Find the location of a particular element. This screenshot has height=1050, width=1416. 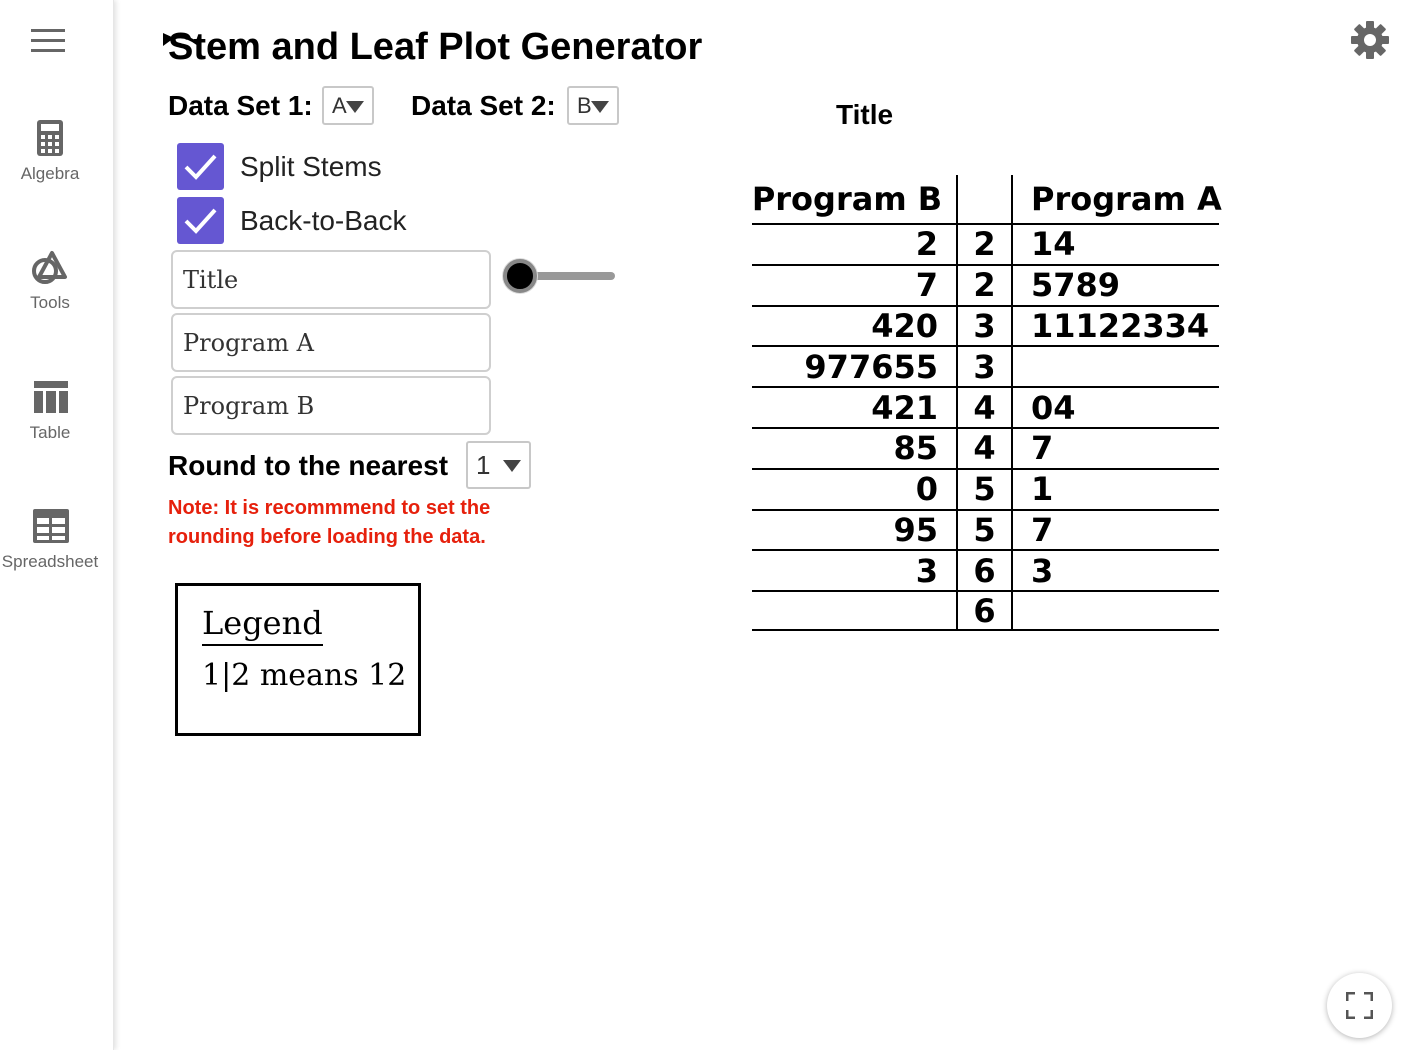

left-header: Program B is located at coordinates (855, 199).